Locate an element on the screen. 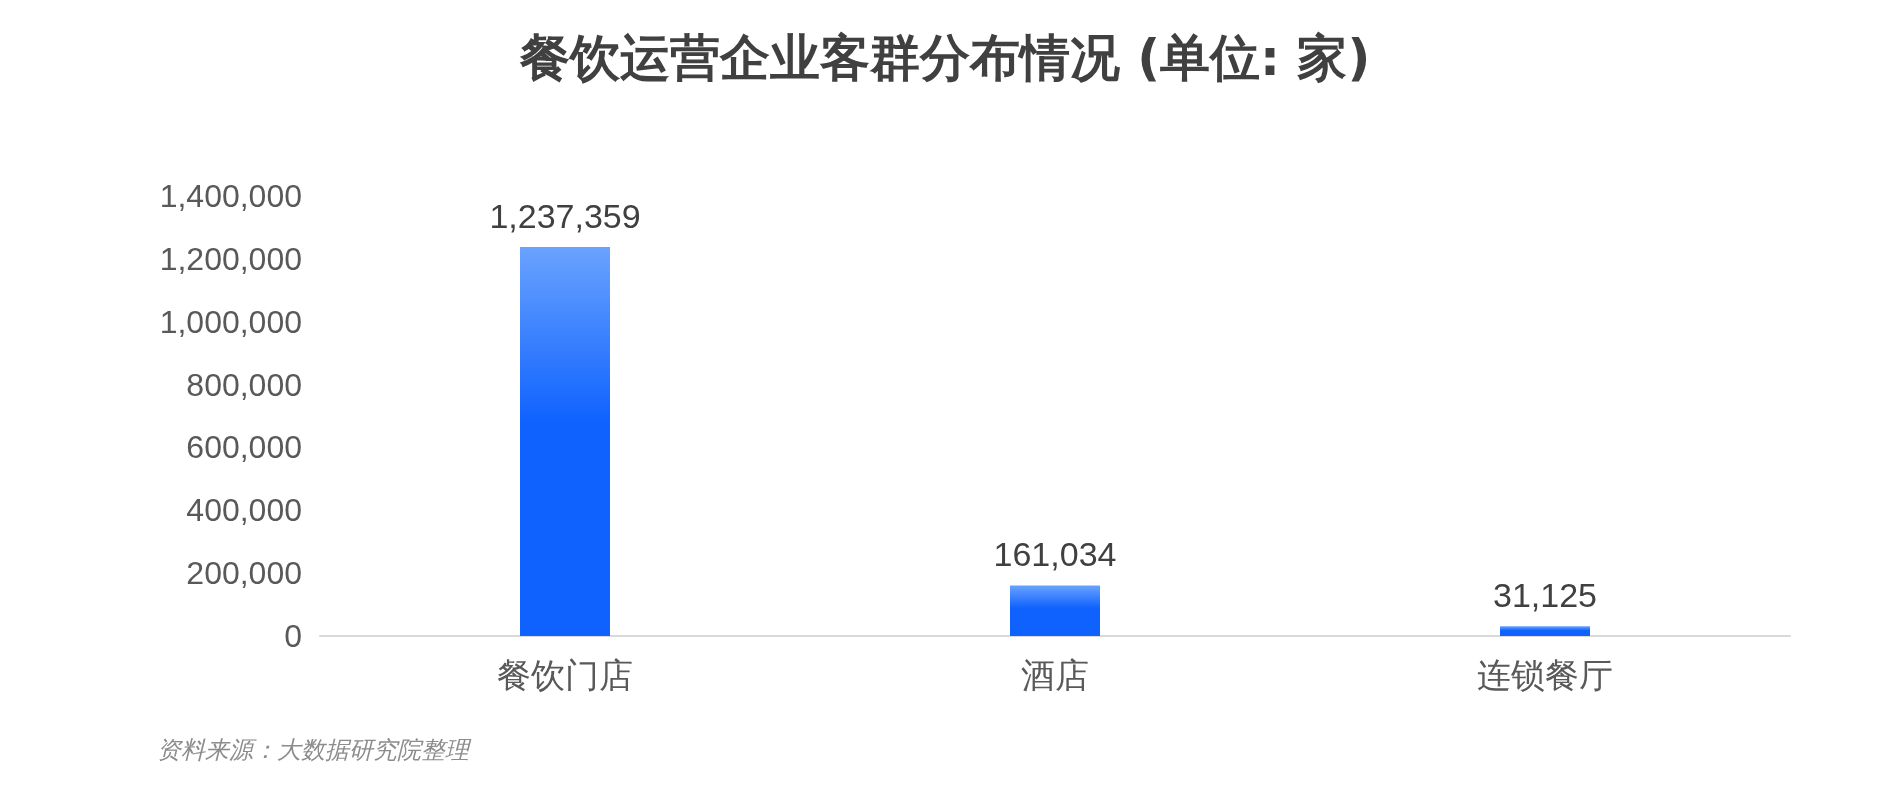 This screenshot has height=796, width=1890. data-label: 161,034 is located at coordinates (1055, 554).